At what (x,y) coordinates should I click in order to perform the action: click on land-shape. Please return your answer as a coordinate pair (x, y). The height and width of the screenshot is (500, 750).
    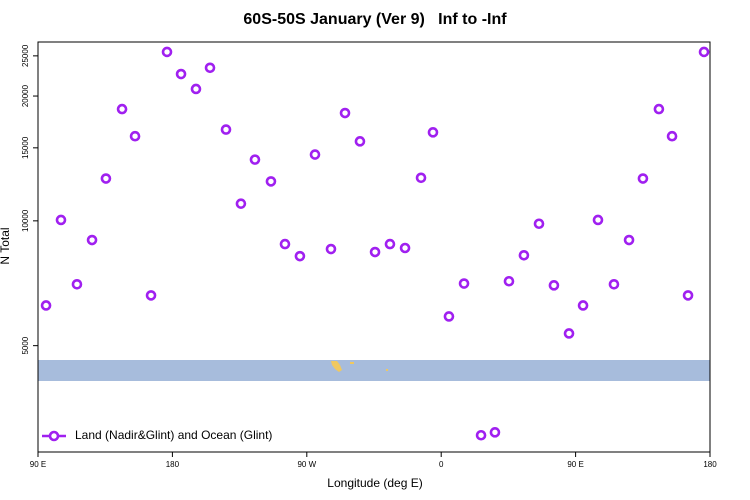
    Looking at the image, I should click on (359, 366).